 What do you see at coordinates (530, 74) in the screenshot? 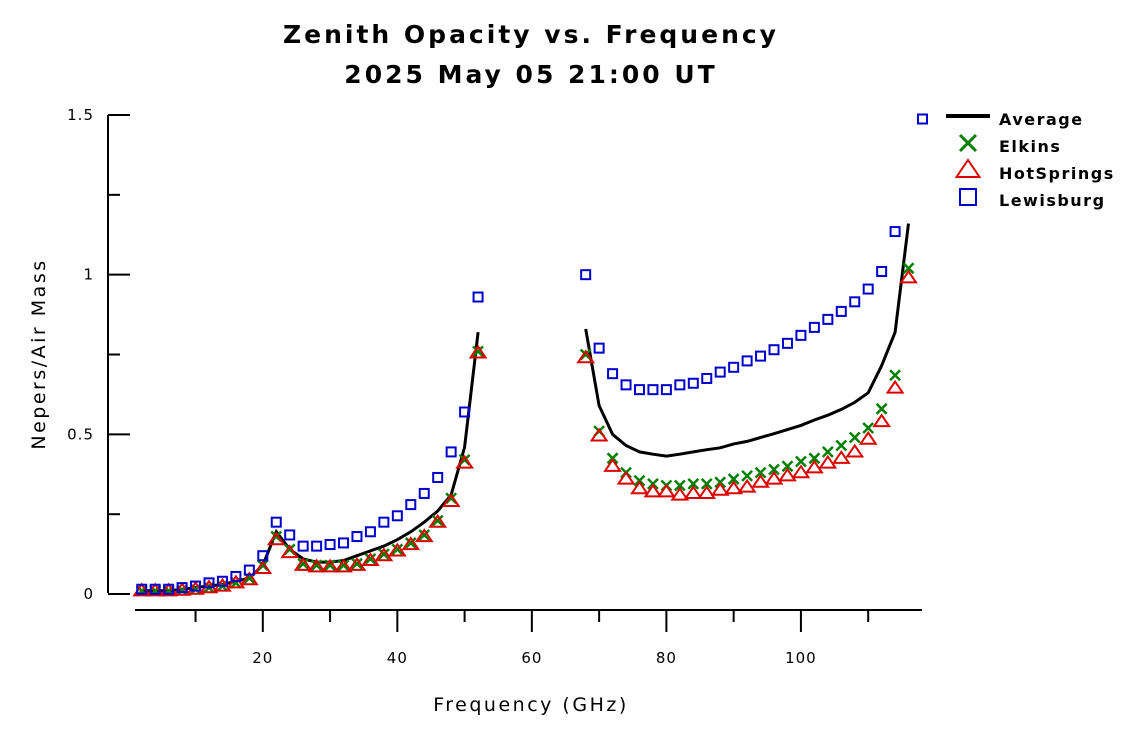
I see `chart-subtitle: 2025 May 05 21:00 UT` at bounding box center [530, 74].